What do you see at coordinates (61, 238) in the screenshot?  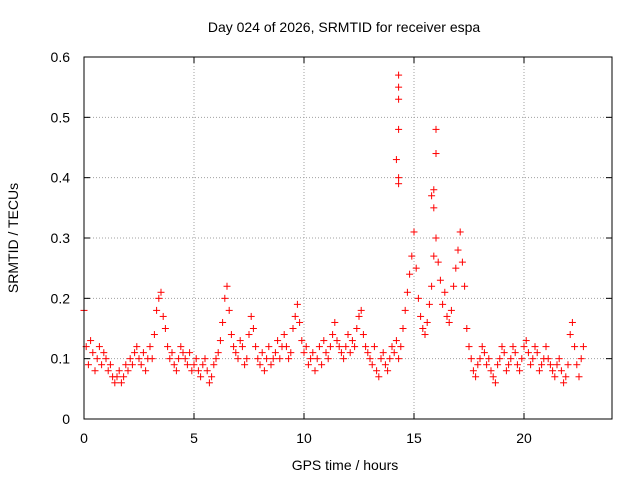 I see `y-tick-label: 0.3` at bounding box center [61, 238].